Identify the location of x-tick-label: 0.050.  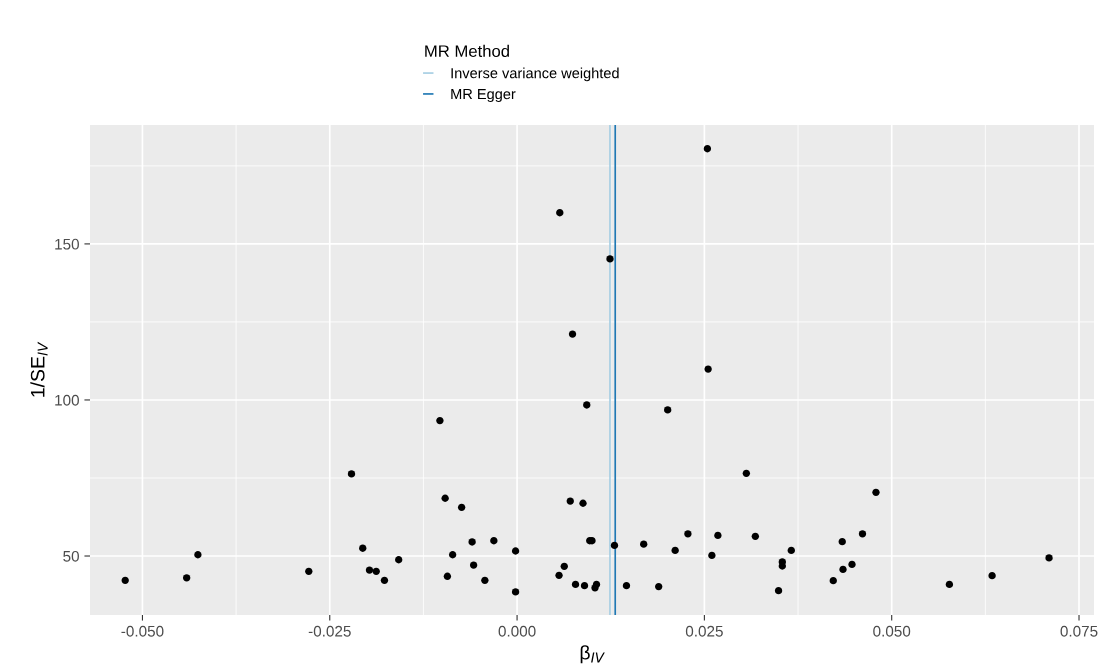
(892, 631).